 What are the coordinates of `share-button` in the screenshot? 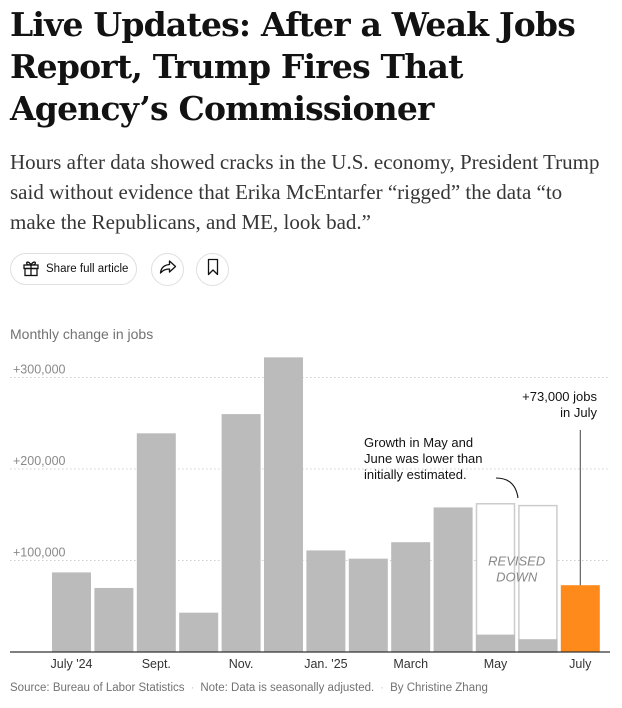 It's located at (167, 269).